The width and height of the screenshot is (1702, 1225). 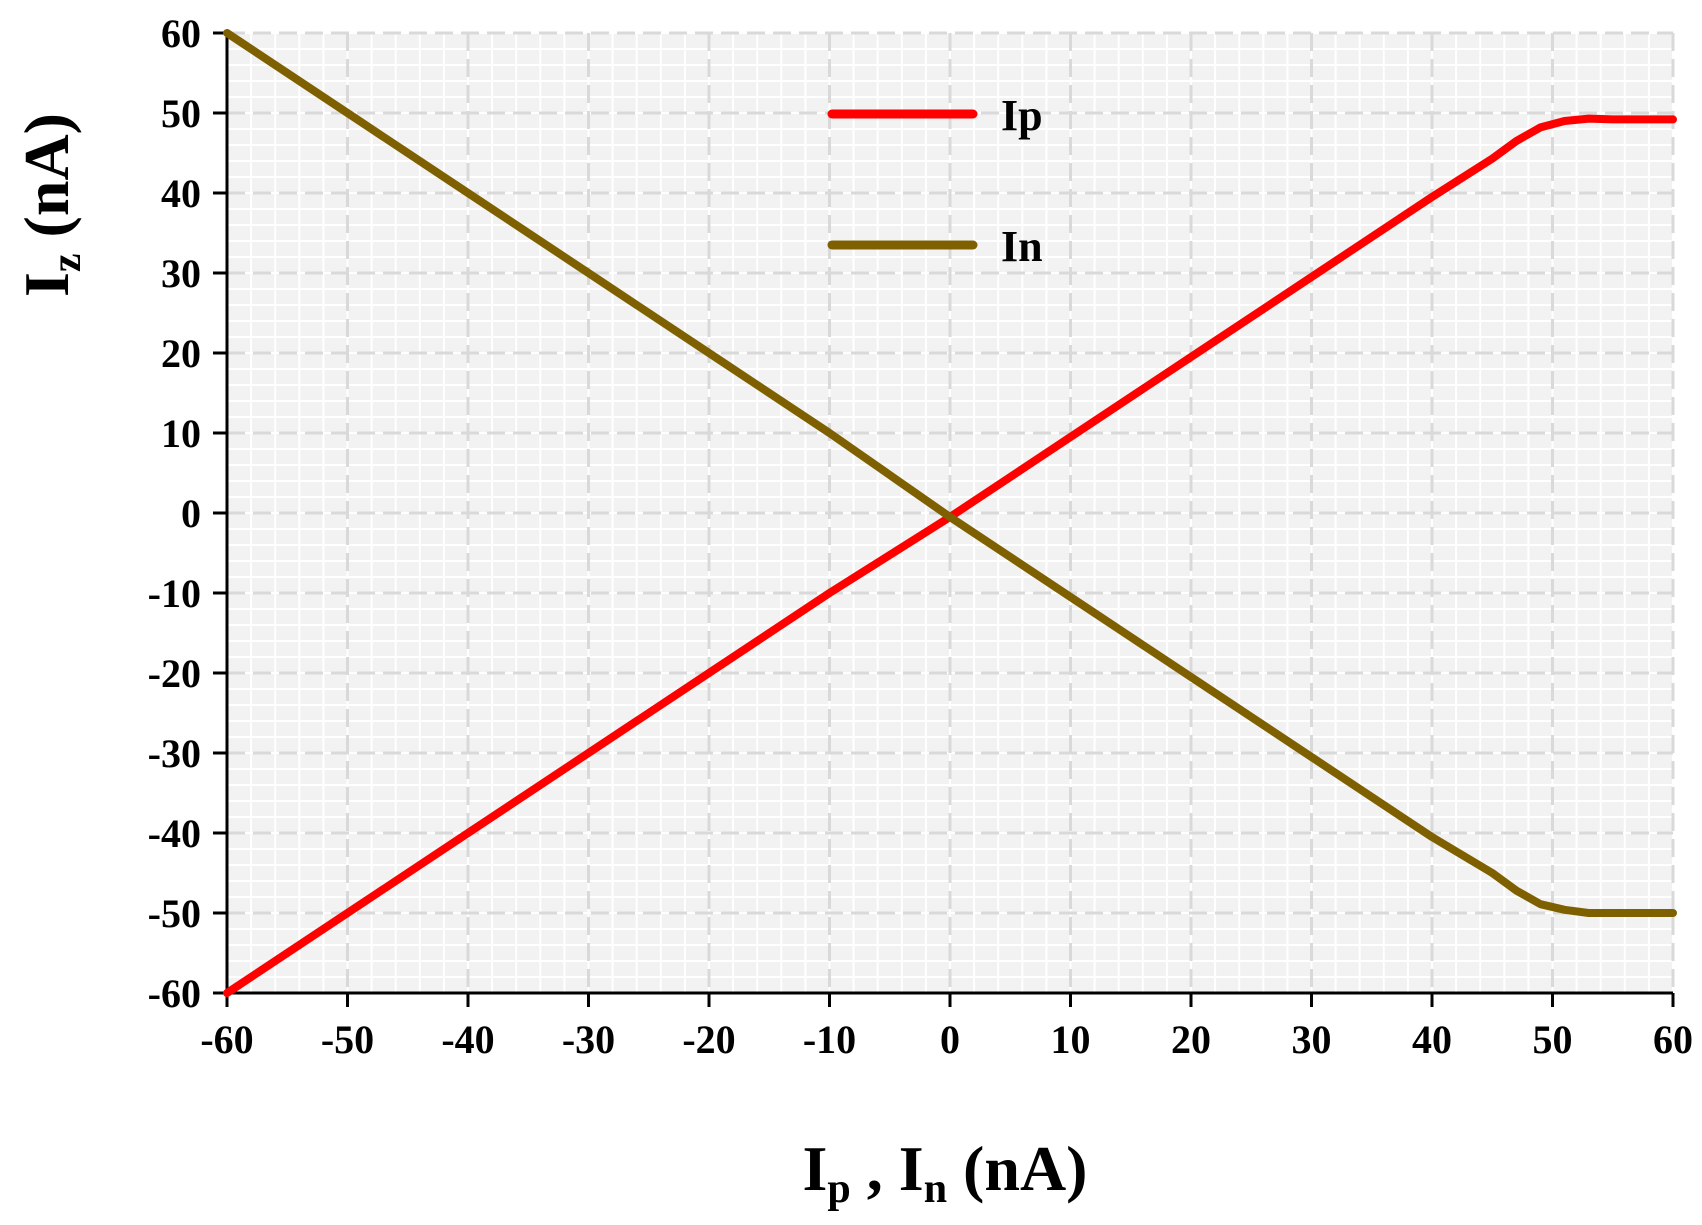 I want to click on y-tick-label: 20, so click(x=181, y=353).